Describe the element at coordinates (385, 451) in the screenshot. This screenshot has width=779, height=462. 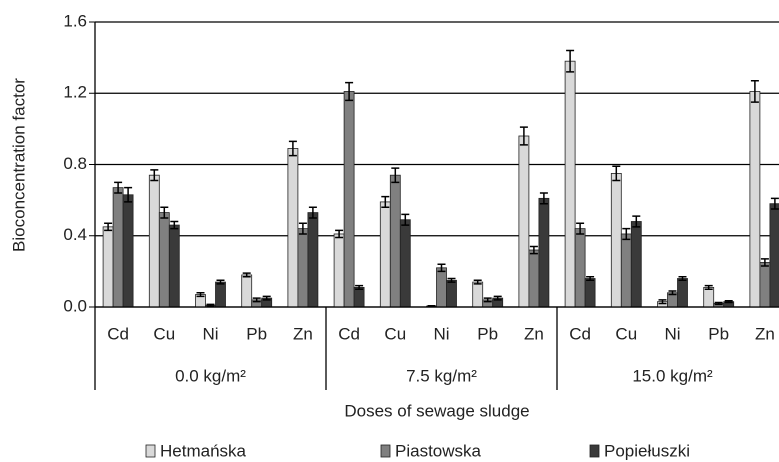
I see `legend-swatch` at that location.